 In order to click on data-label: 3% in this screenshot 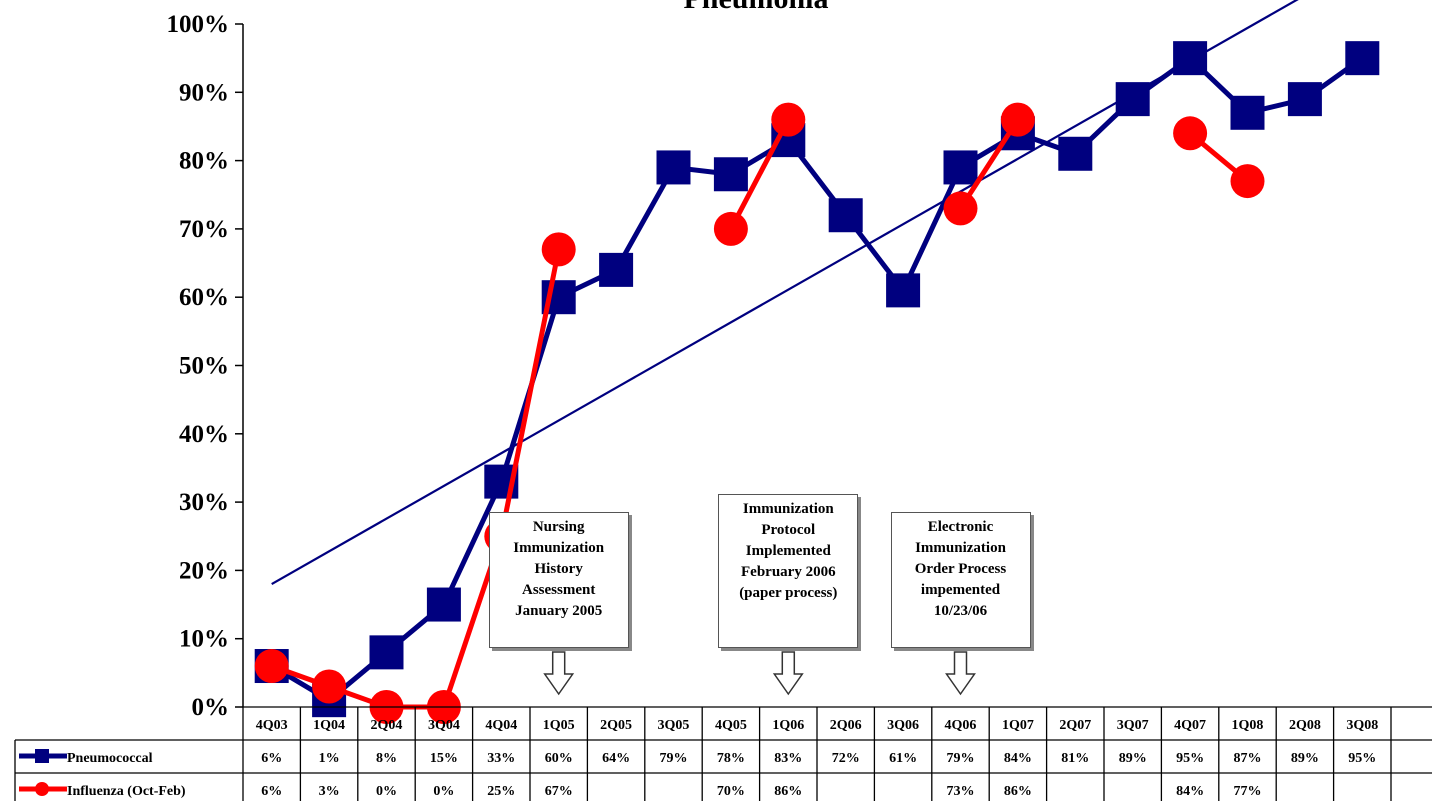, I will do `click(329, 791)`.